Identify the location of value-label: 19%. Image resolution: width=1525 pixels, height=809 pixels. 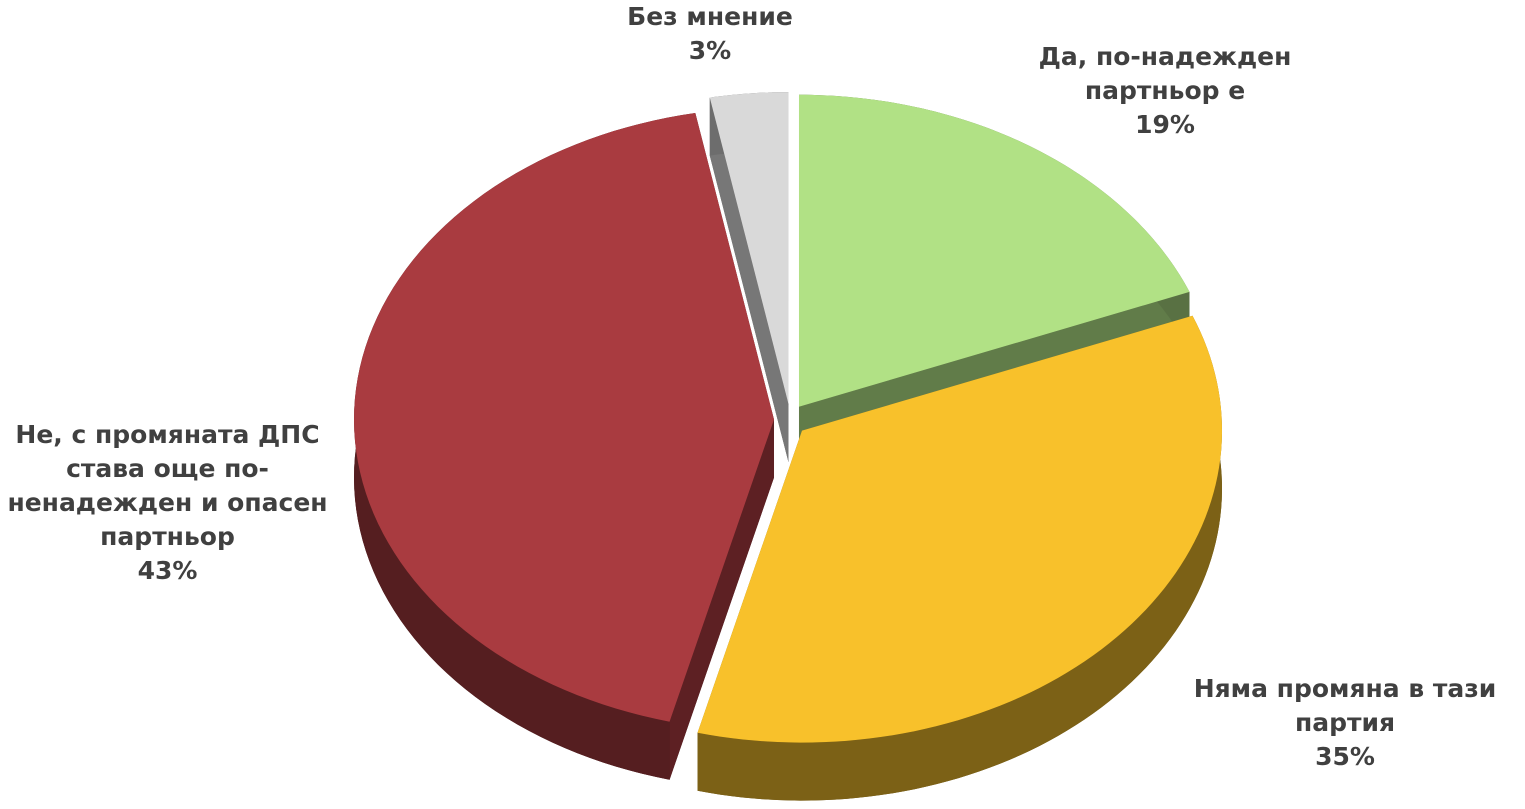
(1165, 124).